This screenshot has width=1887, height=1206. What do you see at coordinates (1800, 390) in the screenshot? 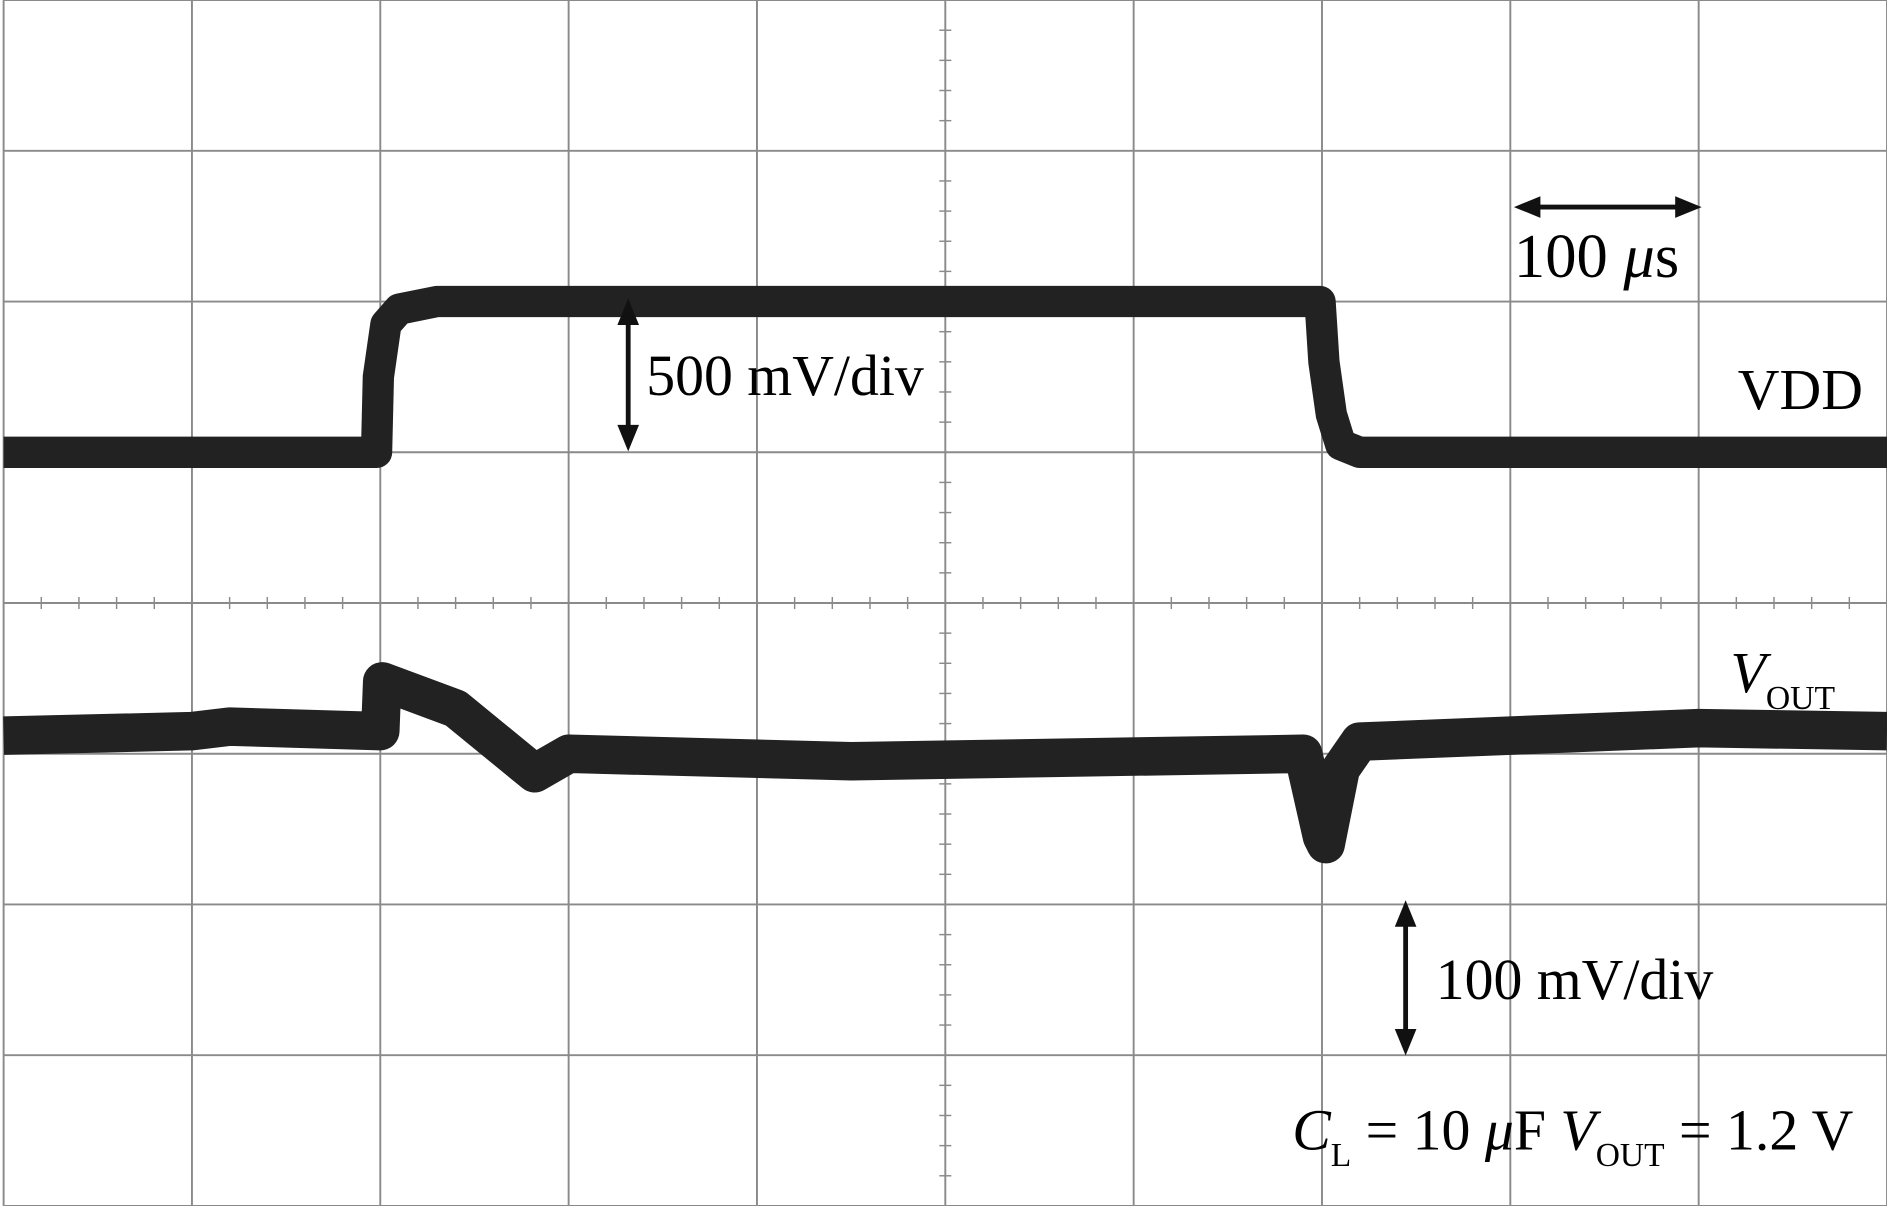
I see `series-label: VDD` at bounding box center [1800, 390].